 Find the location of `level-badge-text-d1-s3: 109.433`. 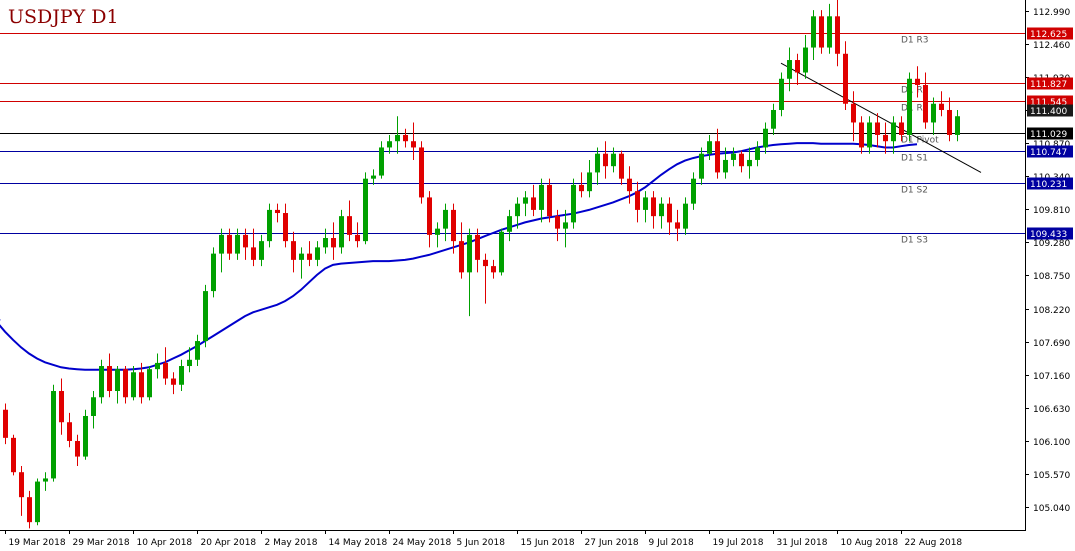

level-badge-text-d1-s3: 109.433 is located at coordinates (1048, 235).